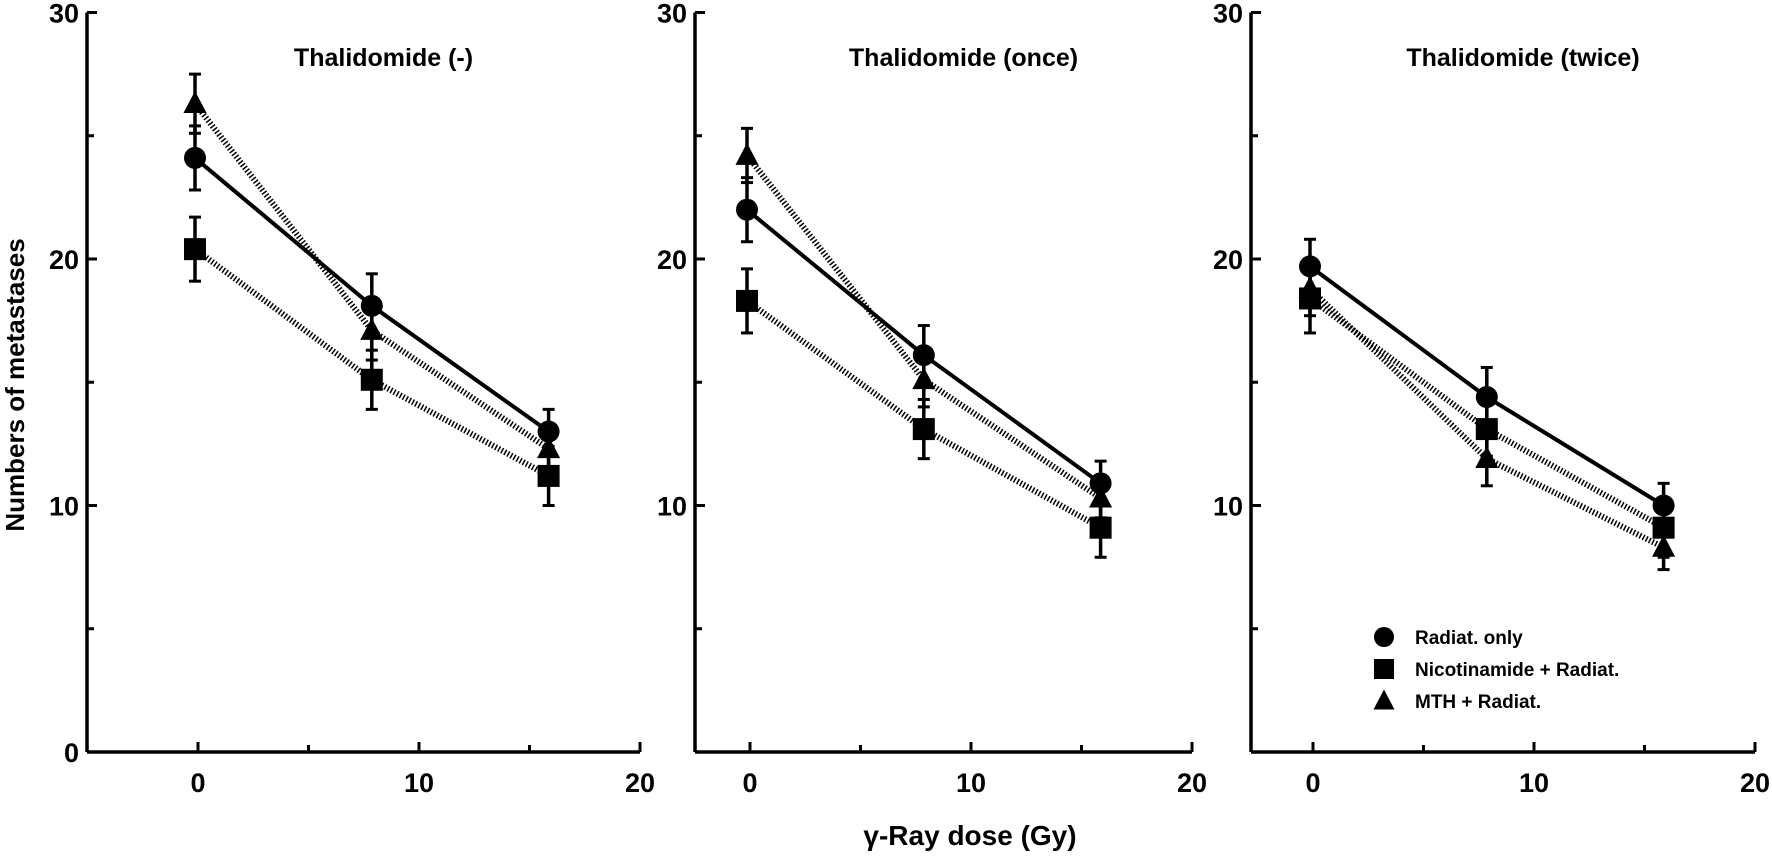 The height and width of the screenshot is (857, 1772). Describe the element at coordinates (963, 58) in the screenshot. I see `panel-title: Thalidomide (once)` at that location.